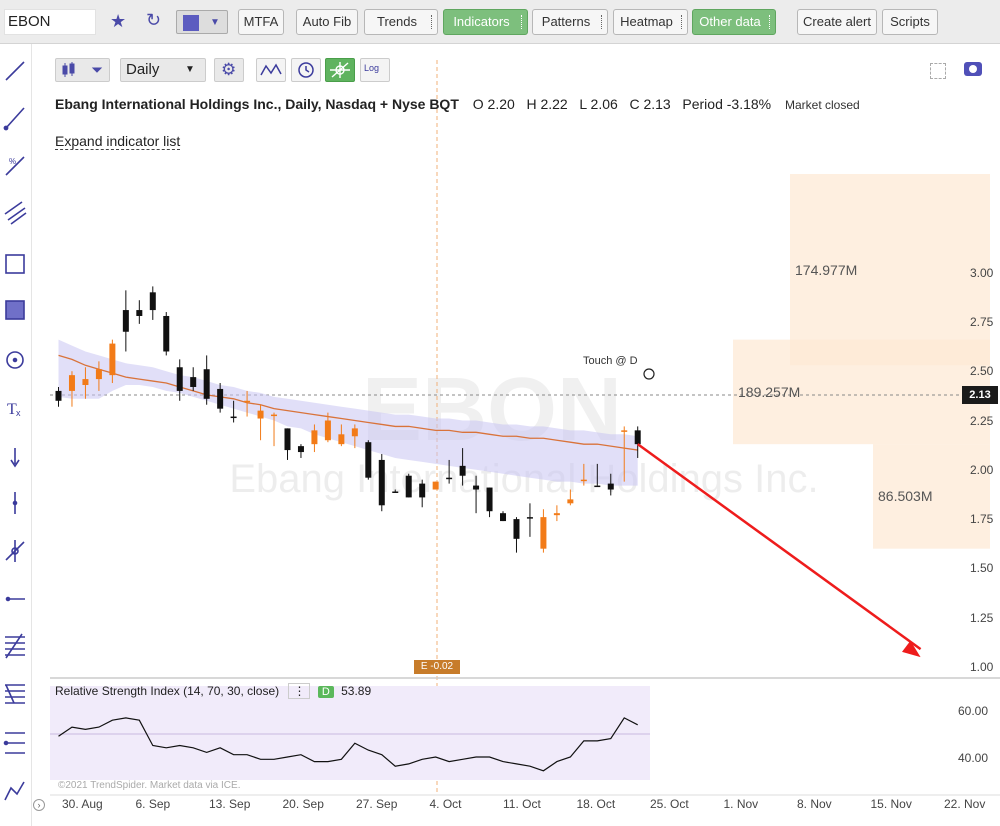 The image size is (1000, 826). I want to click on log-label: Log, so click(372, 68).